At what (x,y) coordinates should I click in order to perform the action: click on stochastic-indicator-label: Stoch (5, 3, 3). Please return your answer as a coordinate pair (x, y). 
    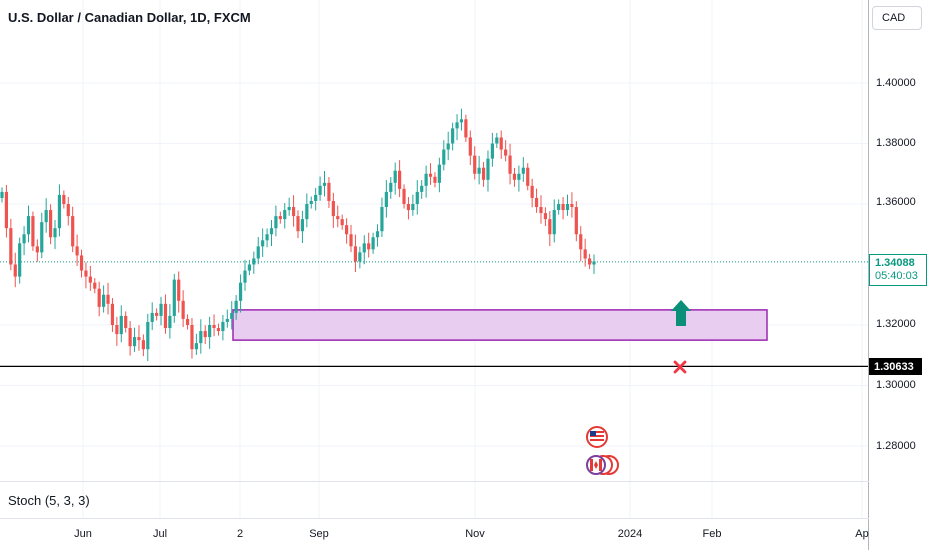
    Looking at the image, I should click on (49, 500).